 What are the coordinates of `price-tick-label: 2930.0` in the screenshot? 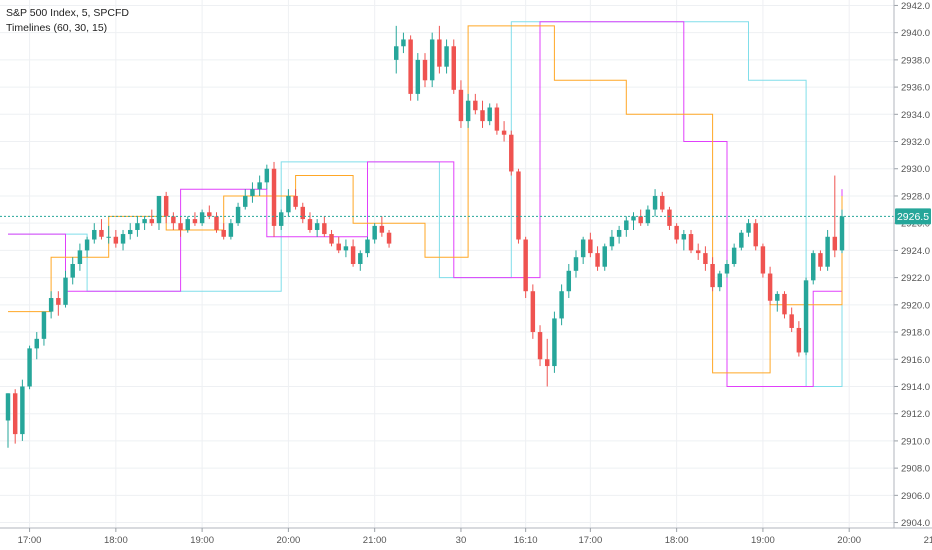 It's located at (915, 169).